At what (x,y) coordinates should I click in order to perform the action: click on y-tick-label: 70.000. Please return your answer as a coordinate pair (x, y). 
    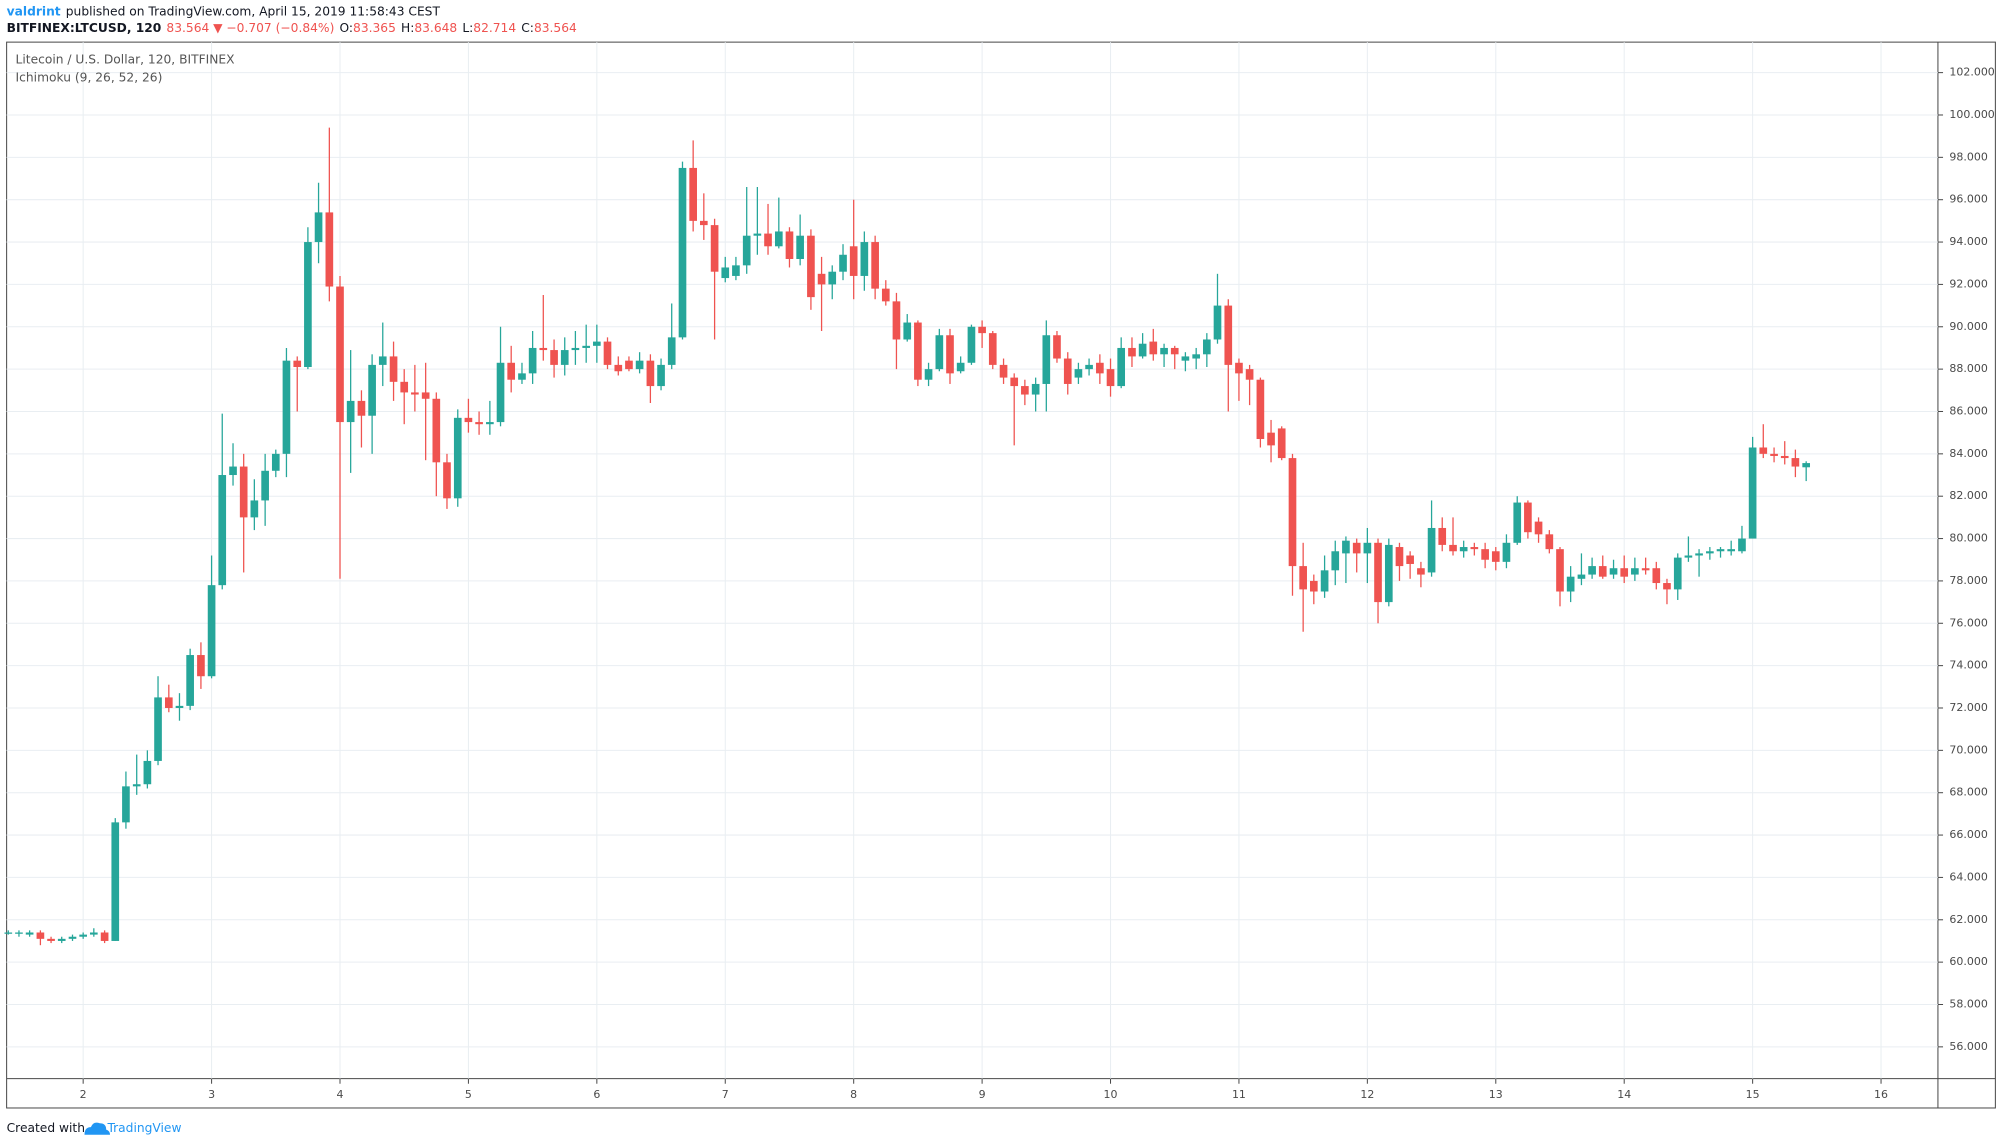
    Looking at the image, I should click on (1968, 749).